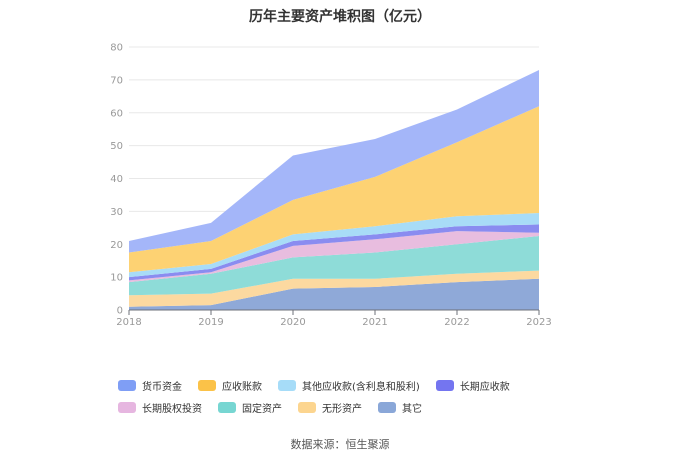 This screenshot has width=680, height=460. I want to click on x-tick-label: 2021, so click(374, 322).